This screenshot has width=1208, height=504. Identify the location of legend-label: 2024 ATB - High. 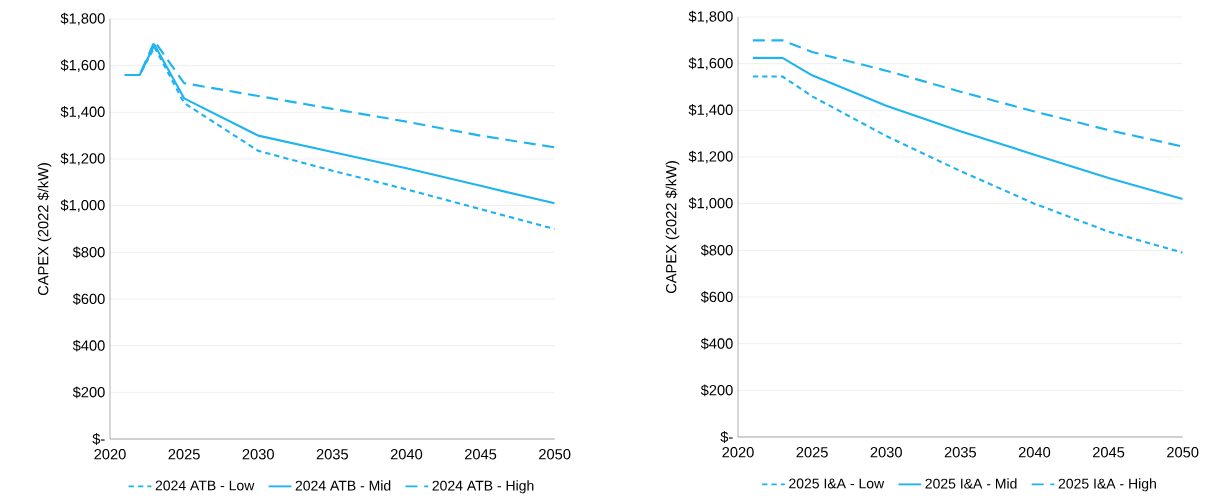
(483, 487).